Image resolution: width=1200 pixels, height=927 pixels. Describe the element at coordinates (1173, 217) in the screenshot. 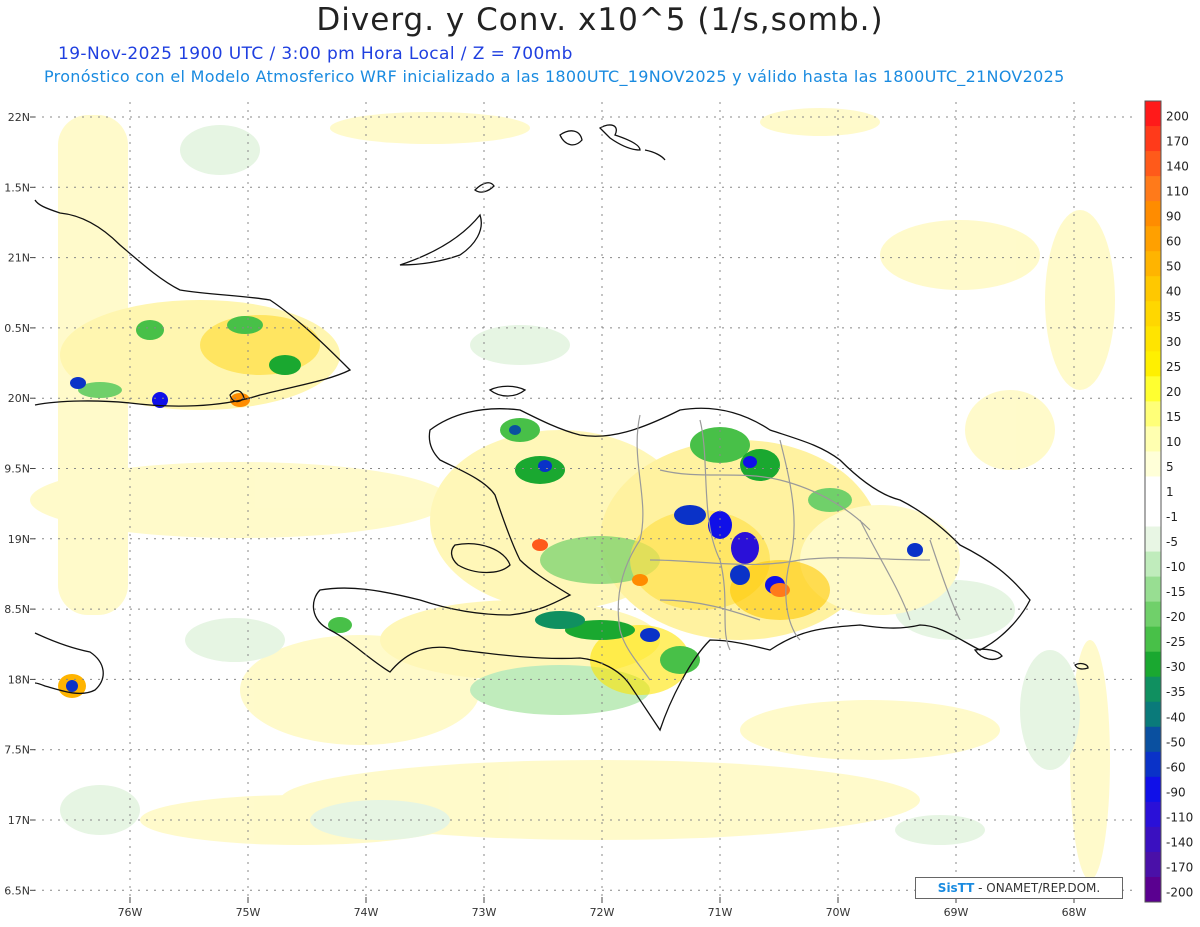

I see `colorbar-label: 90` at that location.